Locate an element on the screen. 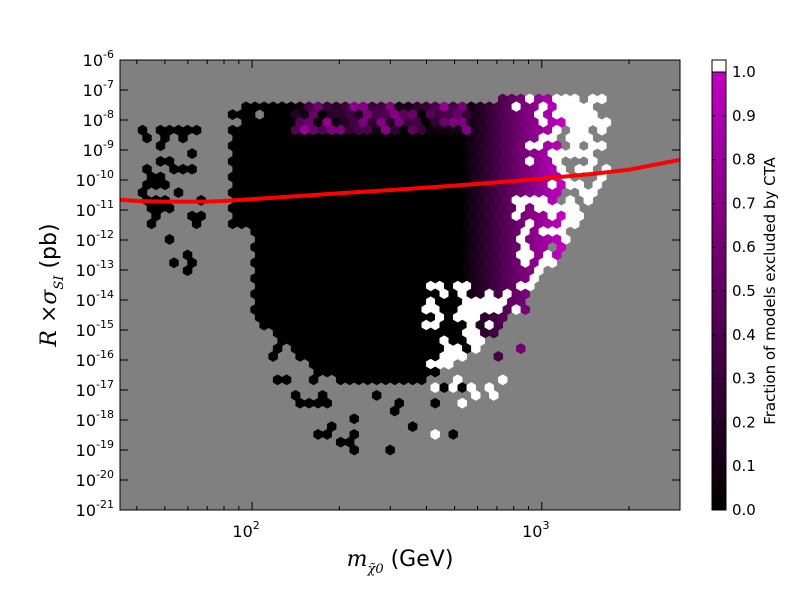 The height and width of the screenshot is (600, 800). y-tick-label: 10⁻⁸ is located at coordinates (98, 119).